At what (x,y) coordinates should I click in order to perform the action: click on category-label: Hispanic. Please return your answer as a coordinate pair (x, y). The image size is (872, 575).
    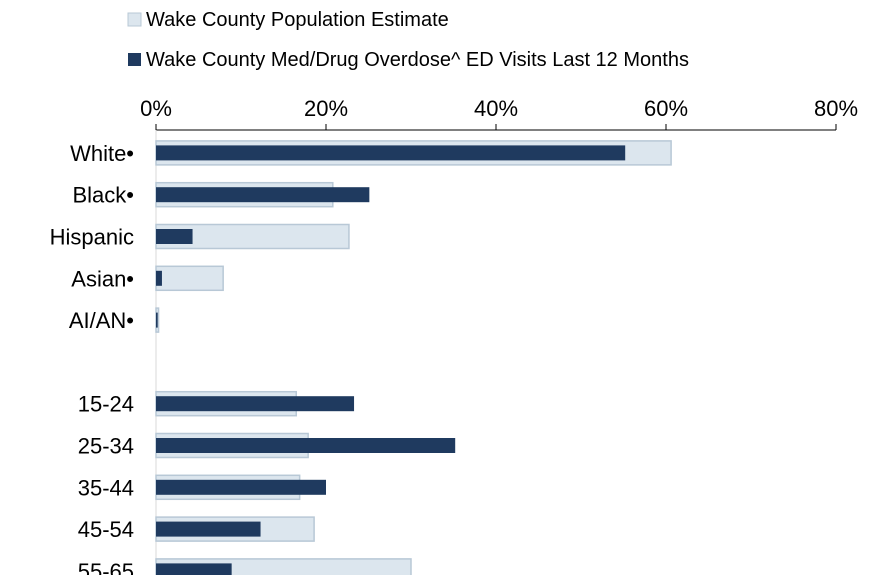
    Looking at the image, I should click on (92, 237).